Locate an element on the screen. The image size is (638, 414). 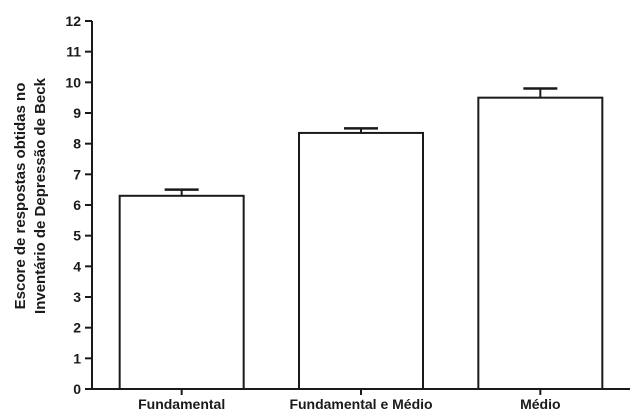
x-tick-label: Fundamental e Médio is located at coordinates (360, 404).